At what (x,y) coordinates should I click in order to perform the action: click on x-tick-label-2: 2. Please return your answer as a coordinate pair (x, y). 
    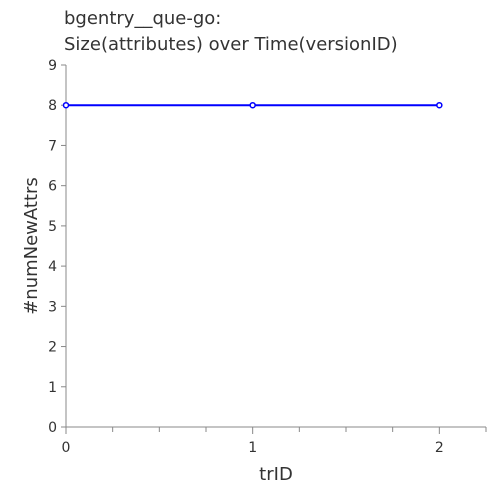
    Looking at the image, I should click on (439, 448).